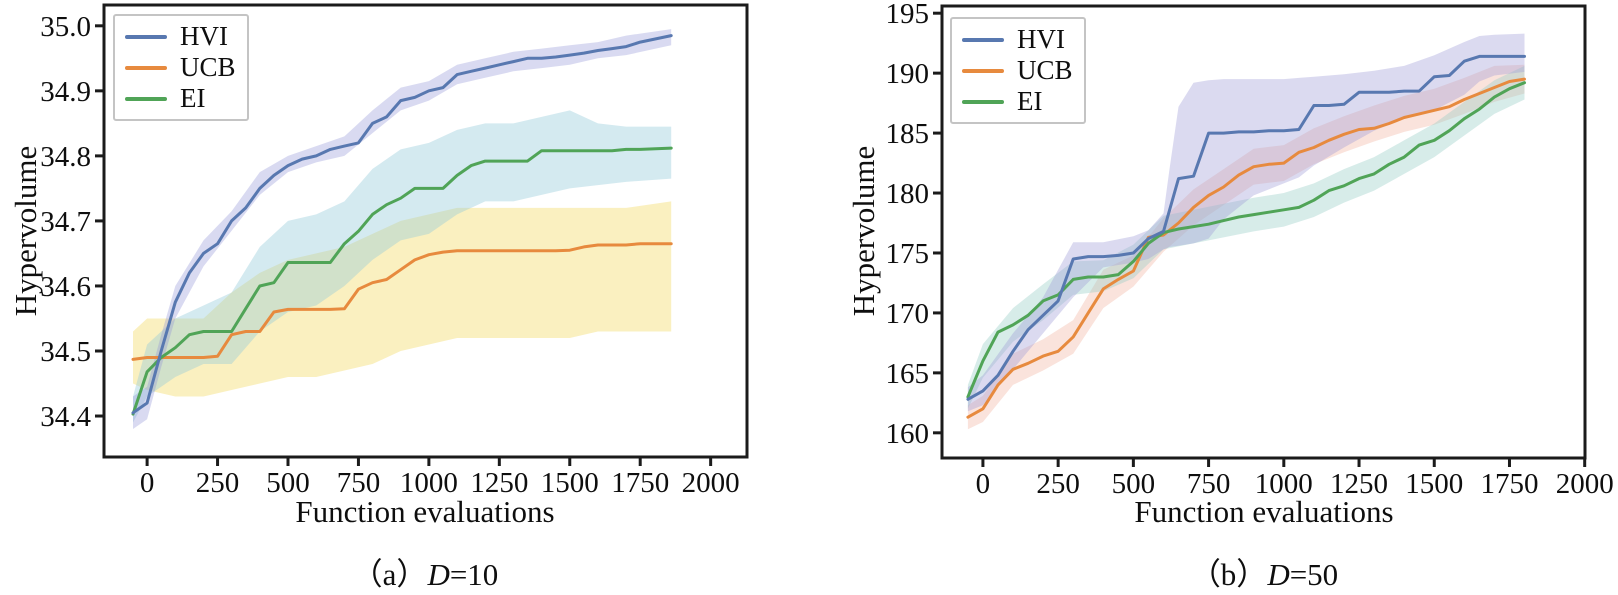 The width and height of the screenshot is (1618, 595). I want to click on y-tick-label: 185, so click(908, 134).